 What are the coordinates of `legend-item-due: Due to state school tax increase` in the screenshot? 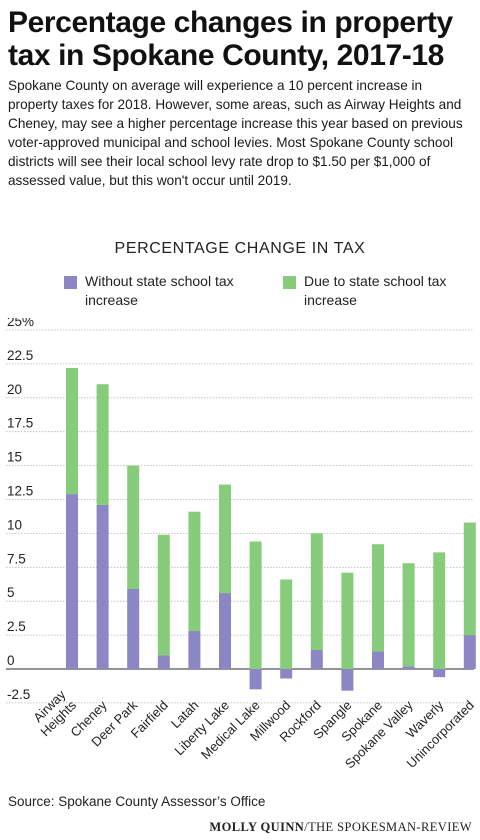 It's located at (373, 291).